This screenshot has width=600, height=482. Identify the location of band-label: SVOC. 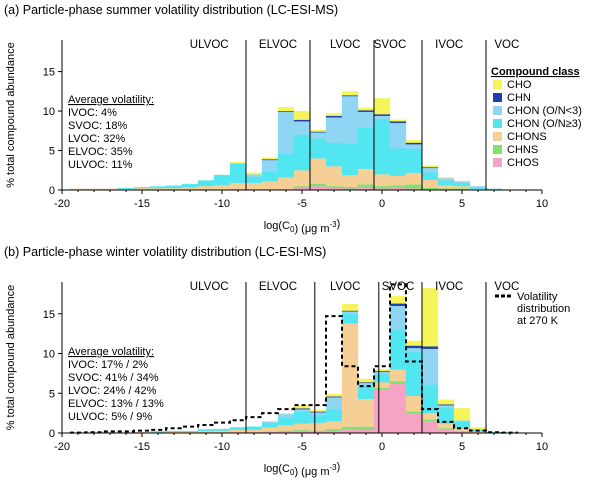
(398, 287).